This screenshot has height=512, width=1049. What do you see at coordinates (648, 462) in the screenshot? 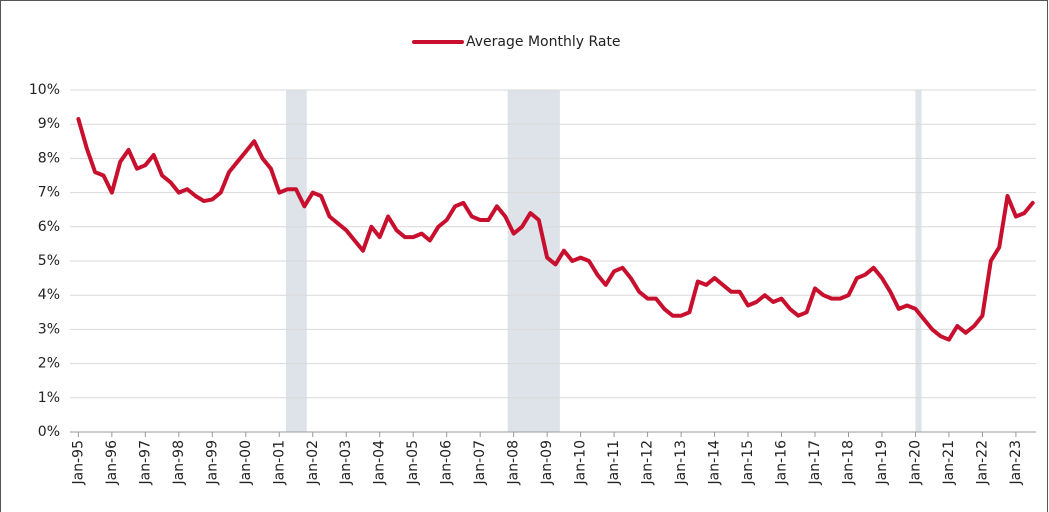
I see `x-tick-label: Jan-12` at bounding box center [648, 462].